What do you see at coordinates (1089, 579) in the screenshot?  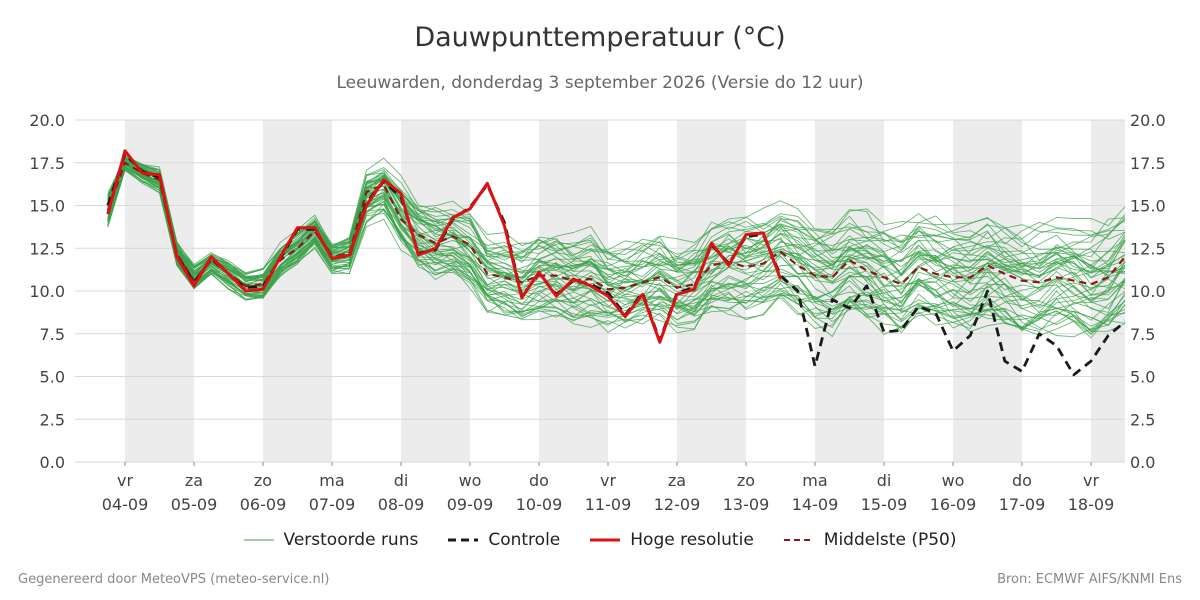 I see `footer-source: Bron: ECMWF AIFS/KNMI Ens` at bounding box center [1089, 579].